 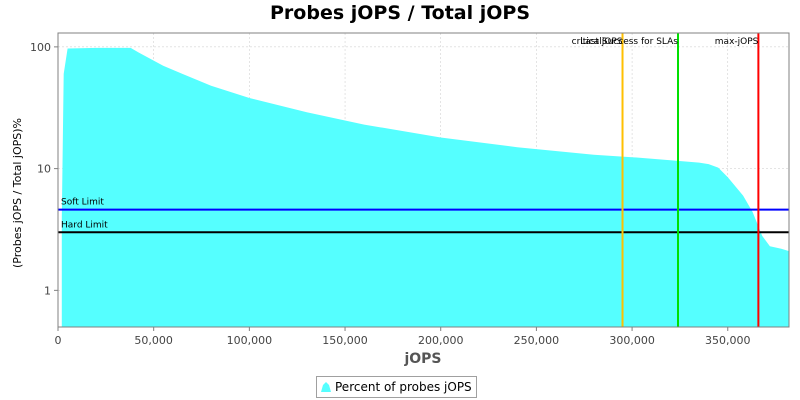 I want to click on x-tick-label: 300,000, so click(x=632, y=340).